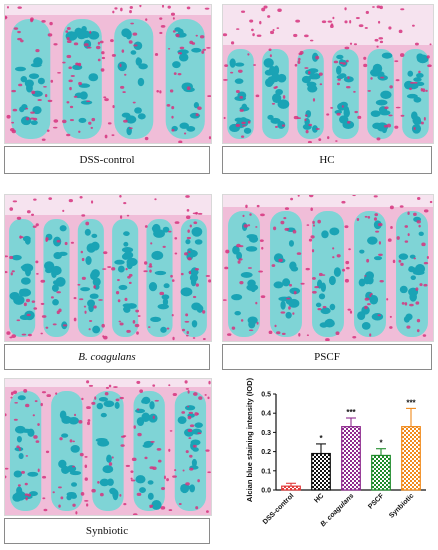  Describe the element at coordinates (266, 395) in the screenshot. I see `y-tick-label: 0.5` at that location.